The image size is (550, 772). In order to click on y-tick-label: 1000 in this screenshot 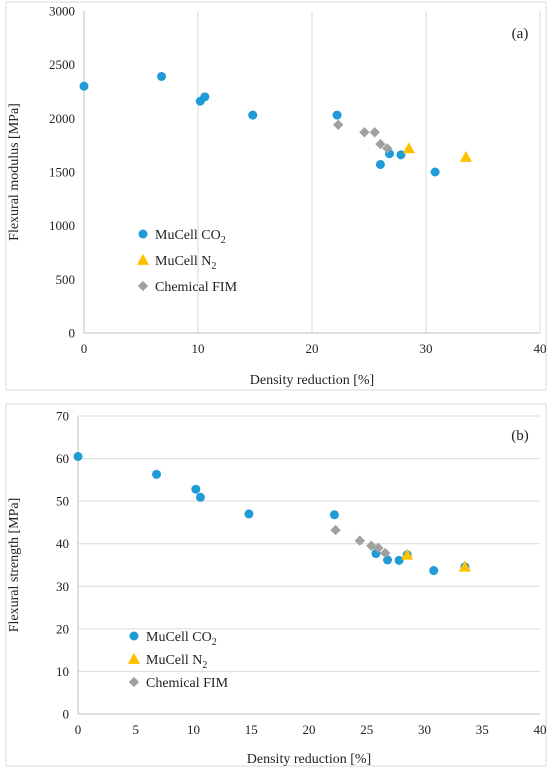, I will do `click(62, 225)`.